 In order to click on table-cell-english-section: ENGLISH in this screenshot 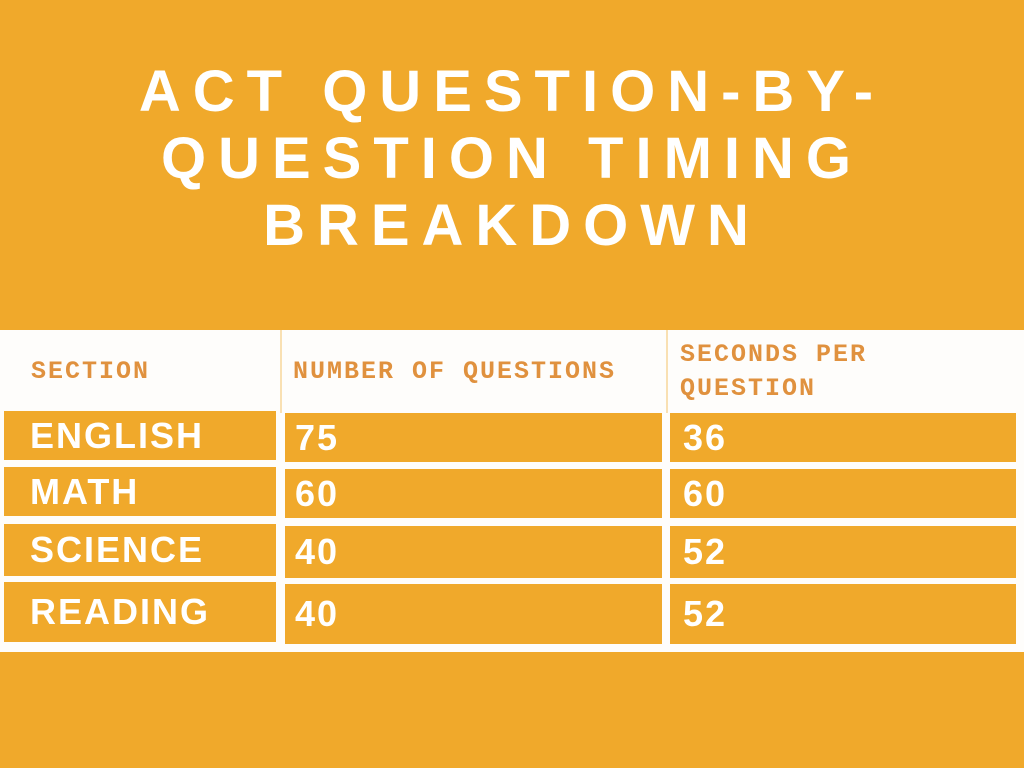, I will do `click(140, 435)`.